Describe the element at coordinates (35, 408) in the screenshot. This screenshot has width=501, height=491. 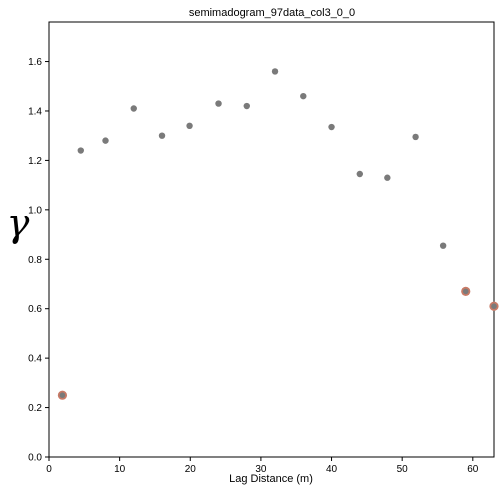
I see `y-tick-label: 0.2` at that location.